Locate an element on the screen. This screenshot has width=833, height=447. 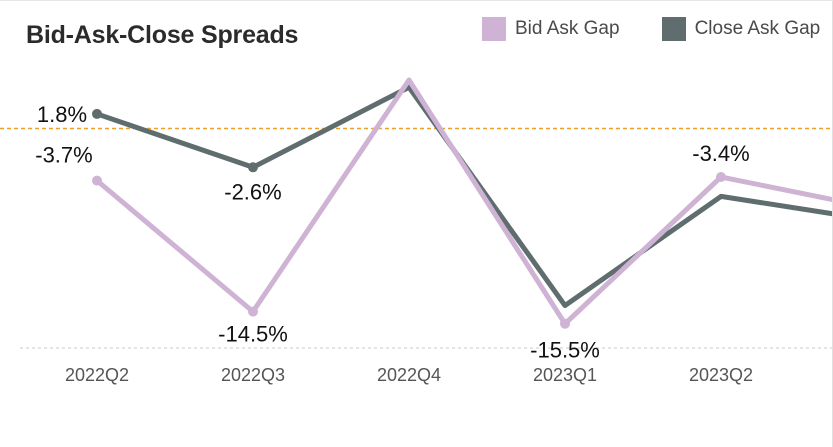
data-label-close-ask-gap: -2.6% is located at coordinates (252, 191).